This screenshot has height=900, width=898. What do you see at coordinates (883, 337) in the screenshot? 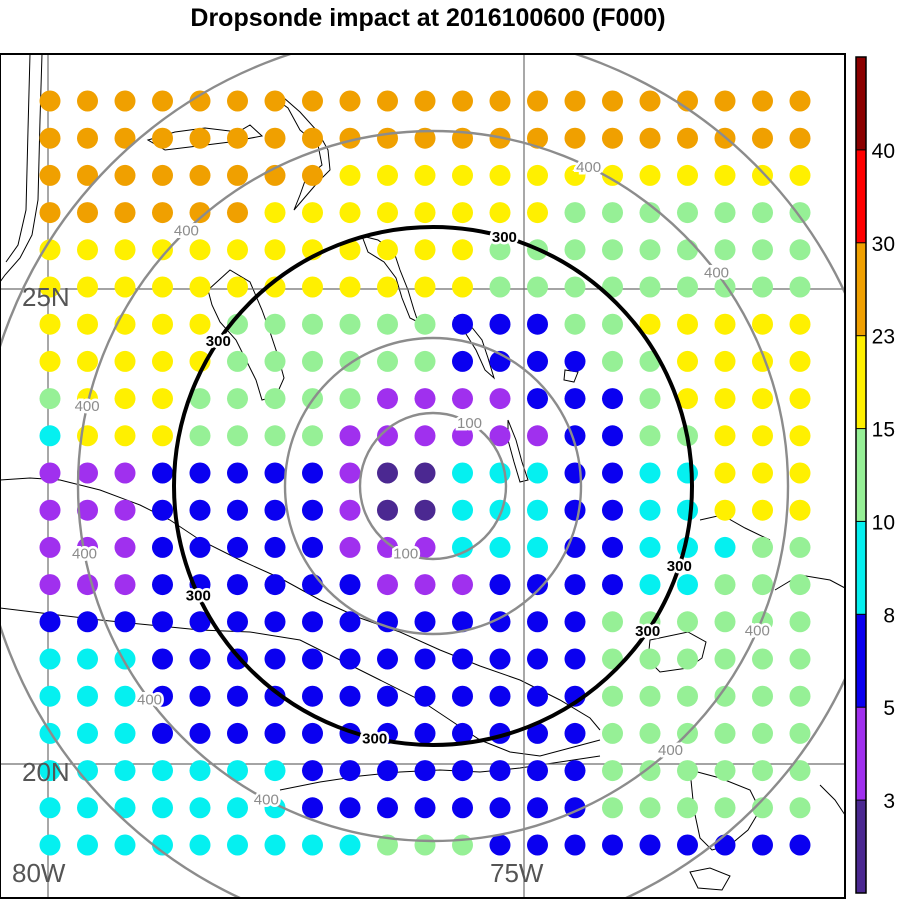
I see `colorbar-label: 23` at bounding box center [883, 337].